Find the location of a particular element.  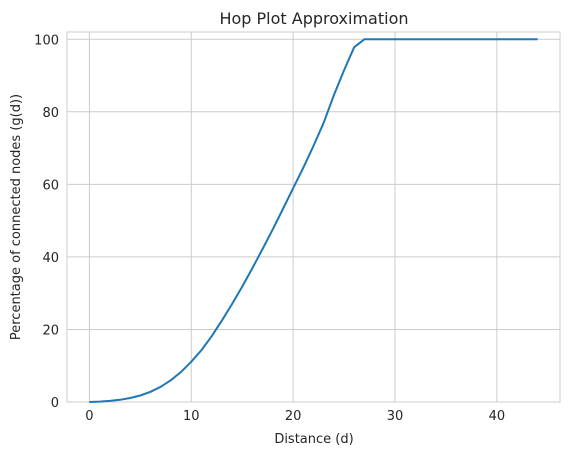

x-axis-label: Distance (d) is located at coordinates (313, 439).